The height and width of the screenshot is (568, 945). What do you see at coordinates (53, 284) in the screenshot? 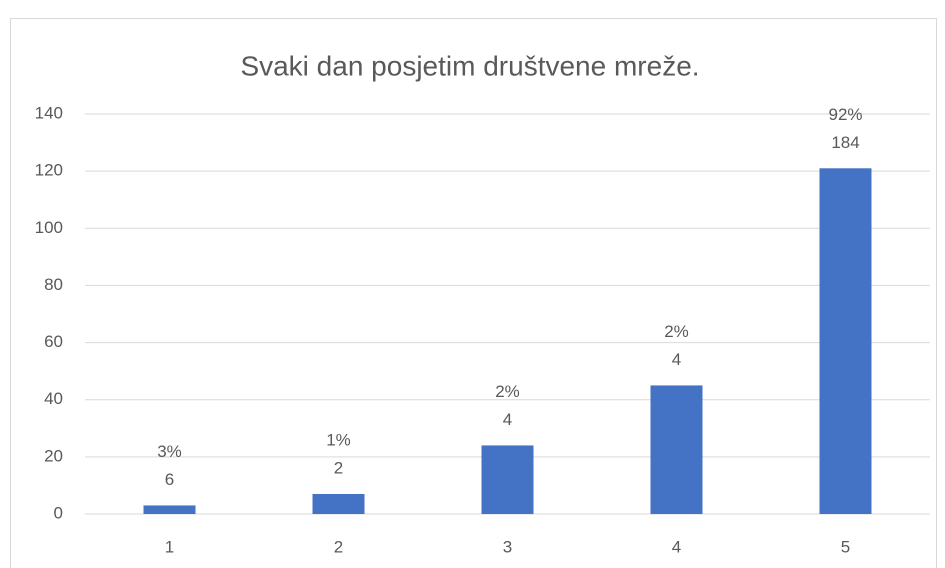
I see `y-tick-label: 80` at bounding box center [53, 284].